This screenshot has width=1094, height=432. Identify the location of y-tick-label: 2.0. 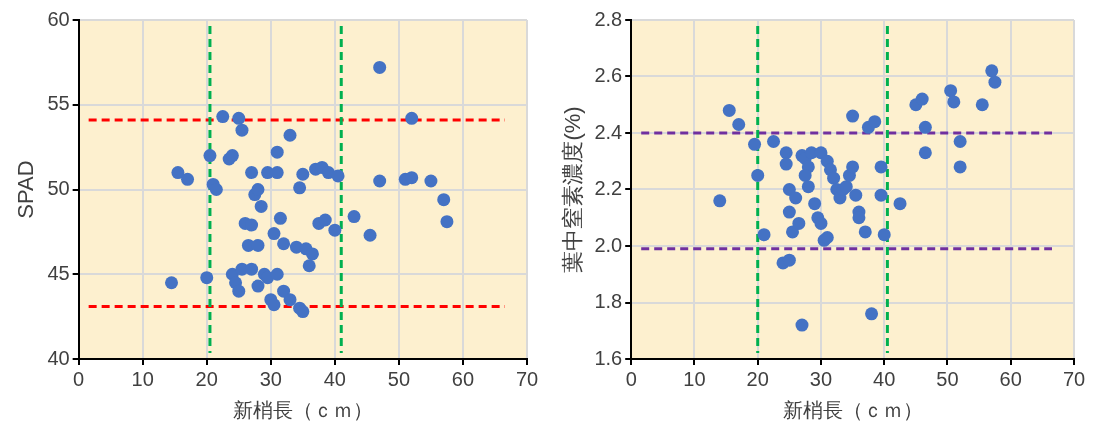
(608, 244).